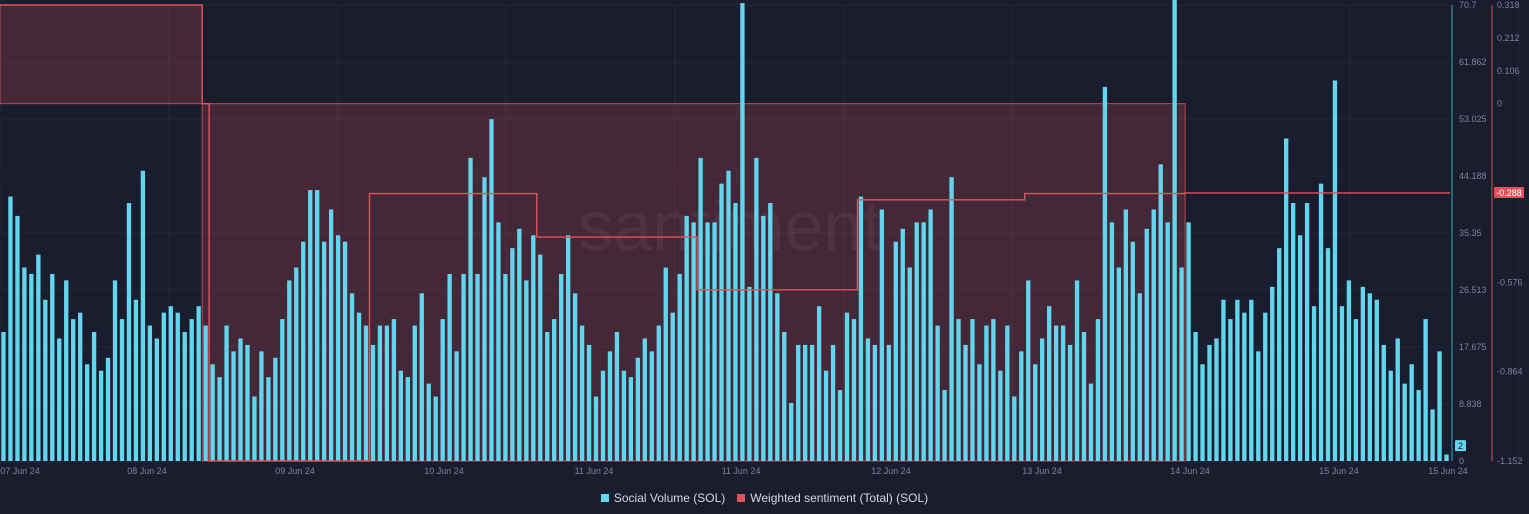 This screenshot has width=1529, height=514. What do you see at coordinates (1190, 471) in the screenshot?
I see `x-tick-label: 14 Jun 24` at bounding box center [1190, 471].